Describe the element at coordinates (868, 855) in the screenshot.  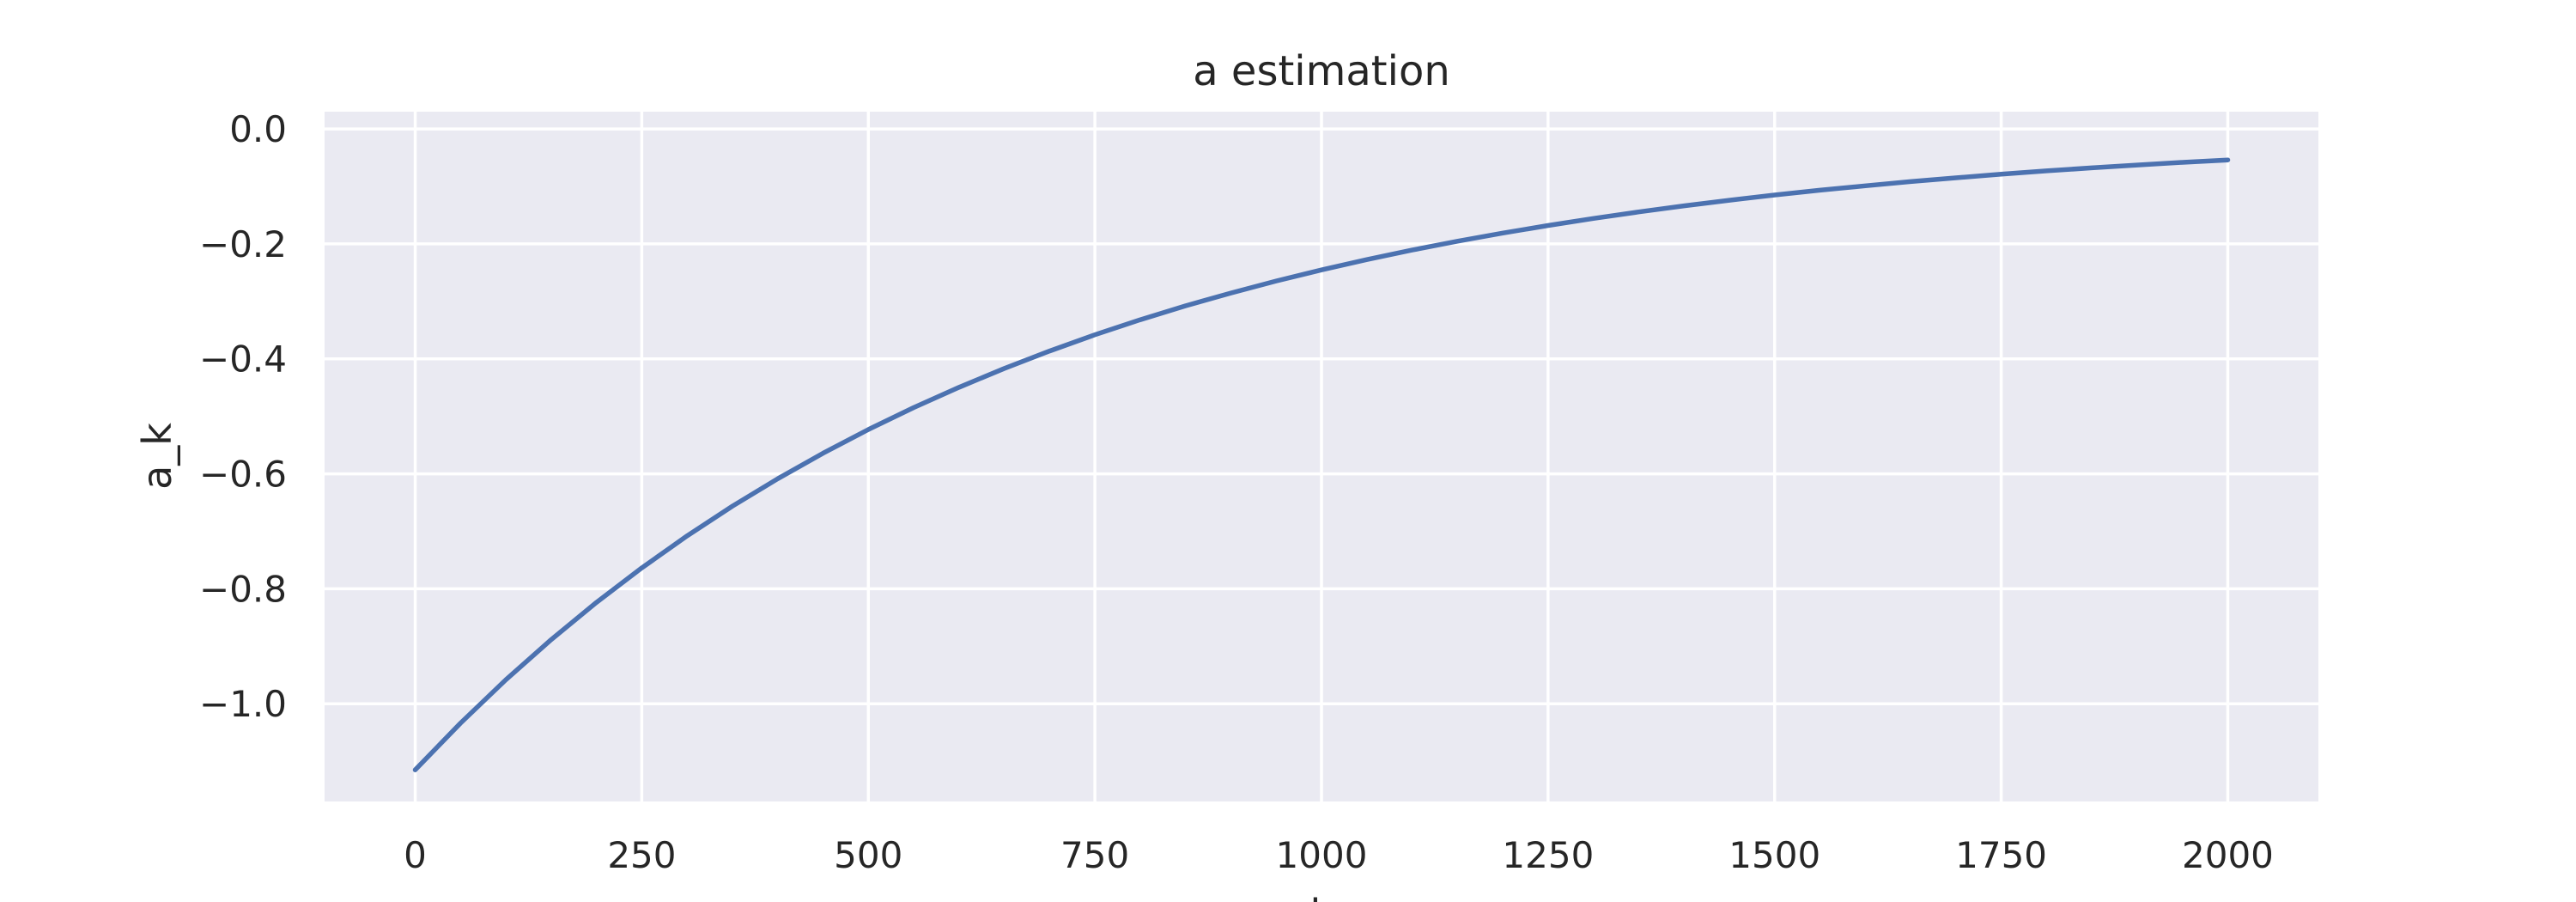
I see `x-tick-label: 500` at that location.